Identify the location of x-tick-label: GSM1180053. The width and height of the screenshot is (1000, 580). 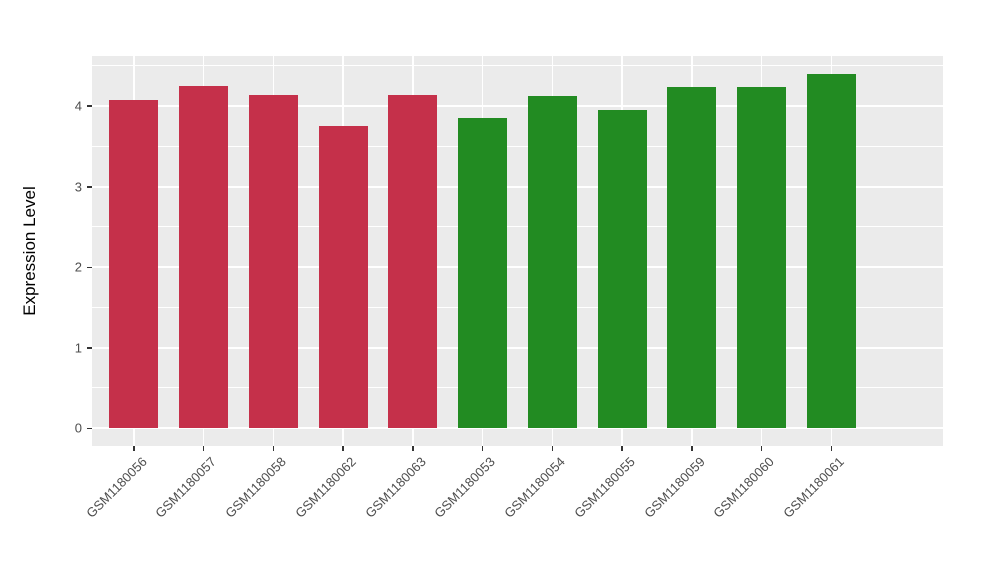
(465, 487).